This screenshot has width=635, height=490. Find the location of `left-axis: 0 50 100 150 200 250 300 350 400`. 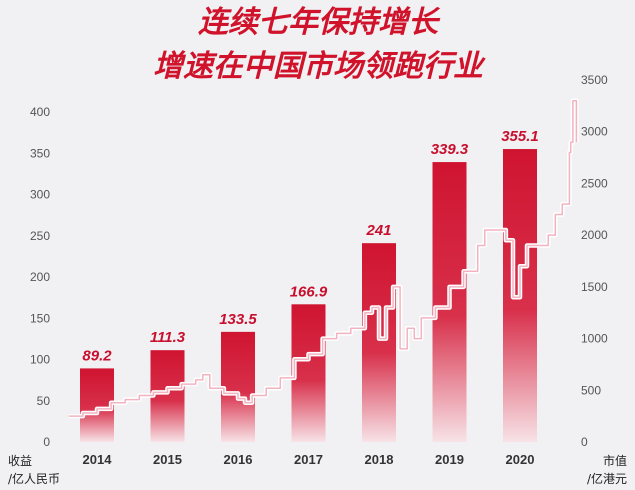

left-axis: 0 50 100 150 200 250 300 350 400 is located at coordinates (40, 277).